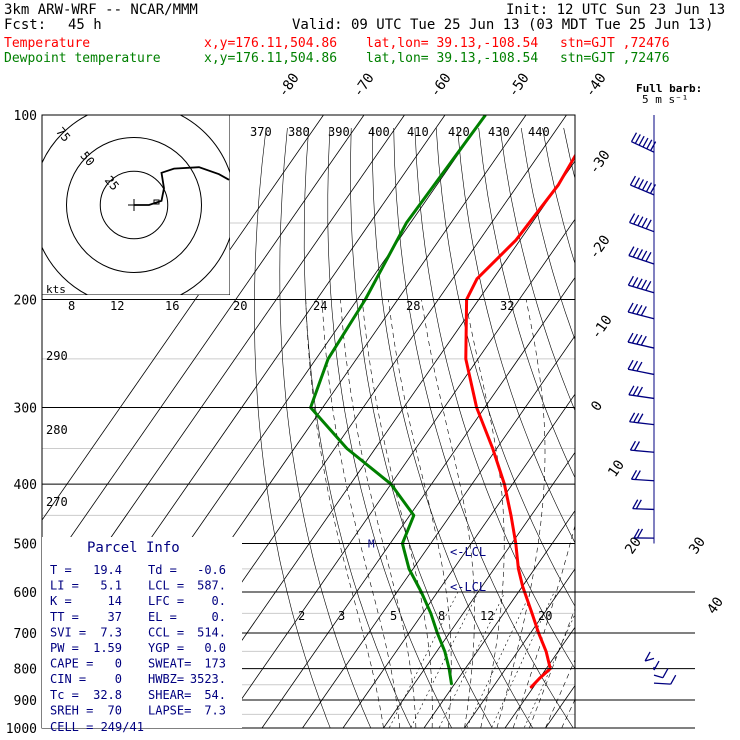  Describe the element at coordinates (107, 695) in the screenshot. I see `parcel-info-value: 32.8` at that location.